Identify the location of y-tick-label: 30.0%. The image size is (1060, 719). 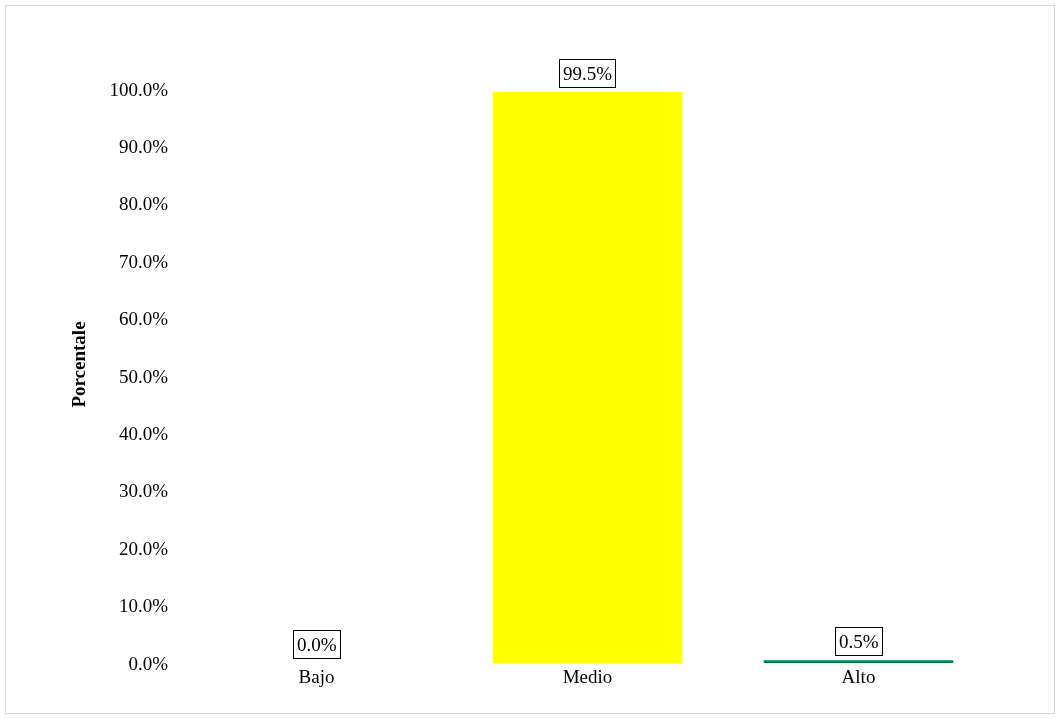
(143, 491).